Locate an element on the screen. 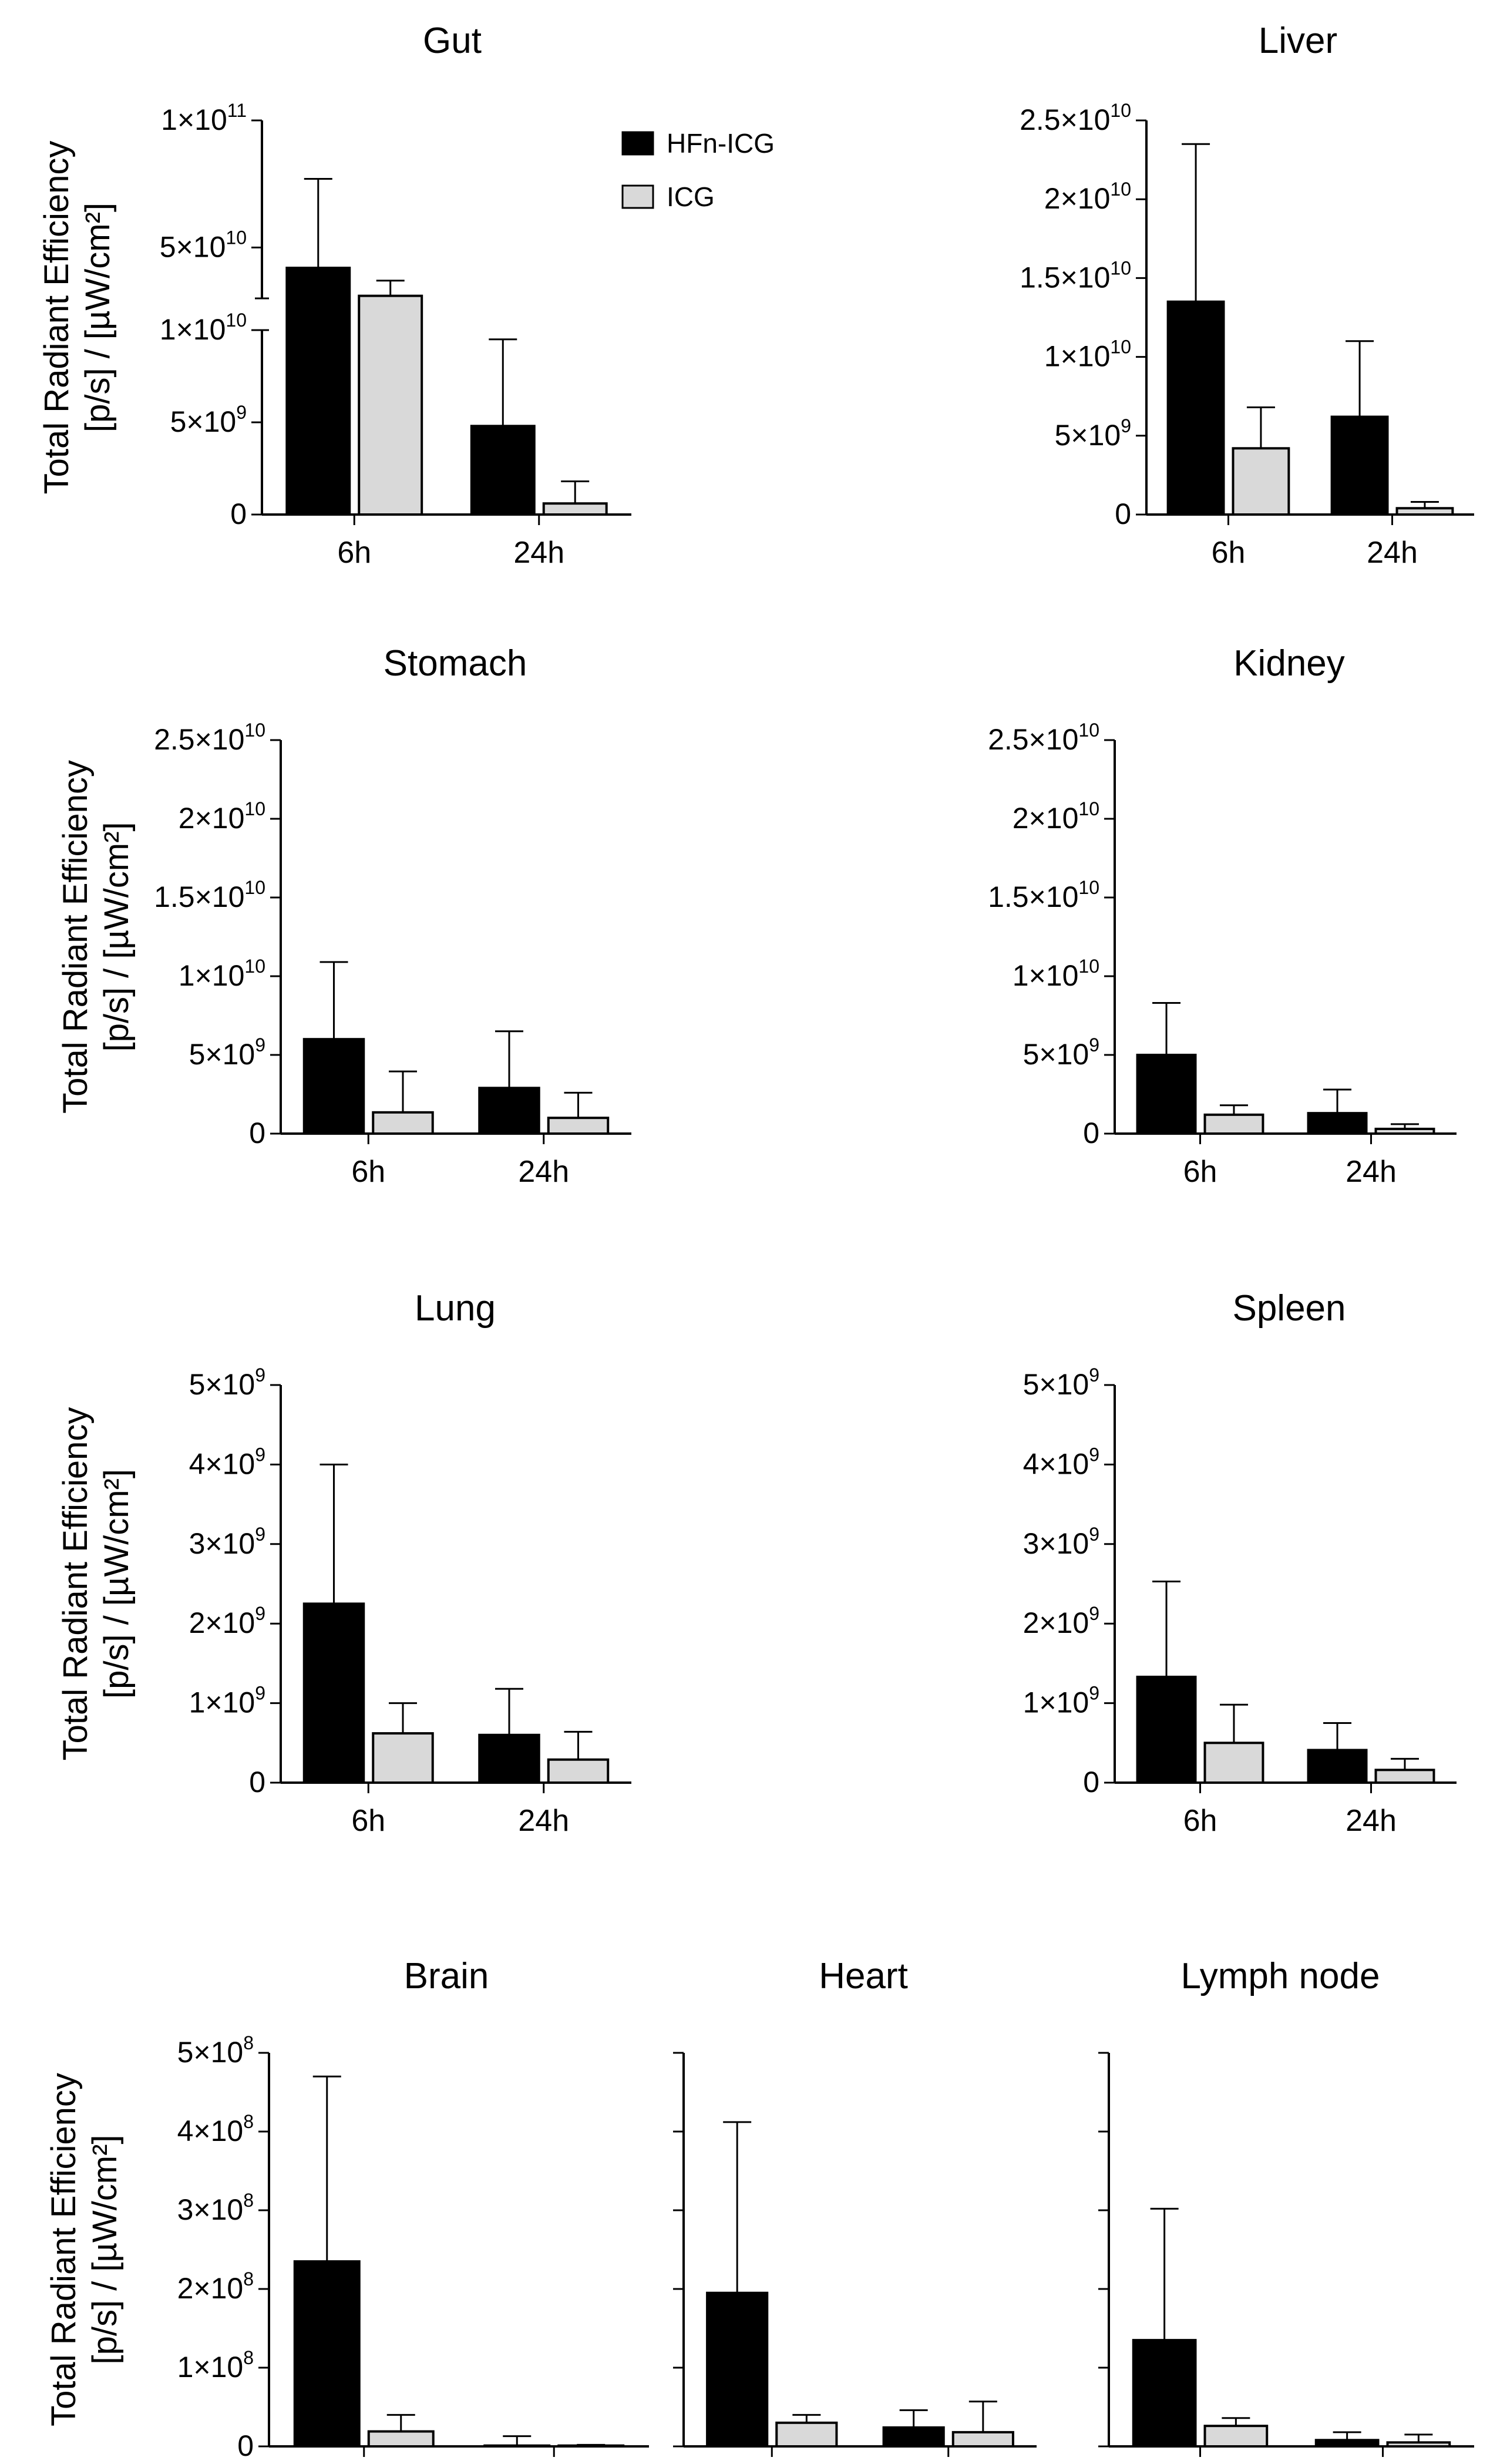 The width and height of the screenshot is (1490, 2464). y-tick-label: 1×10⁹ is located at coordinates (1061, 1701).